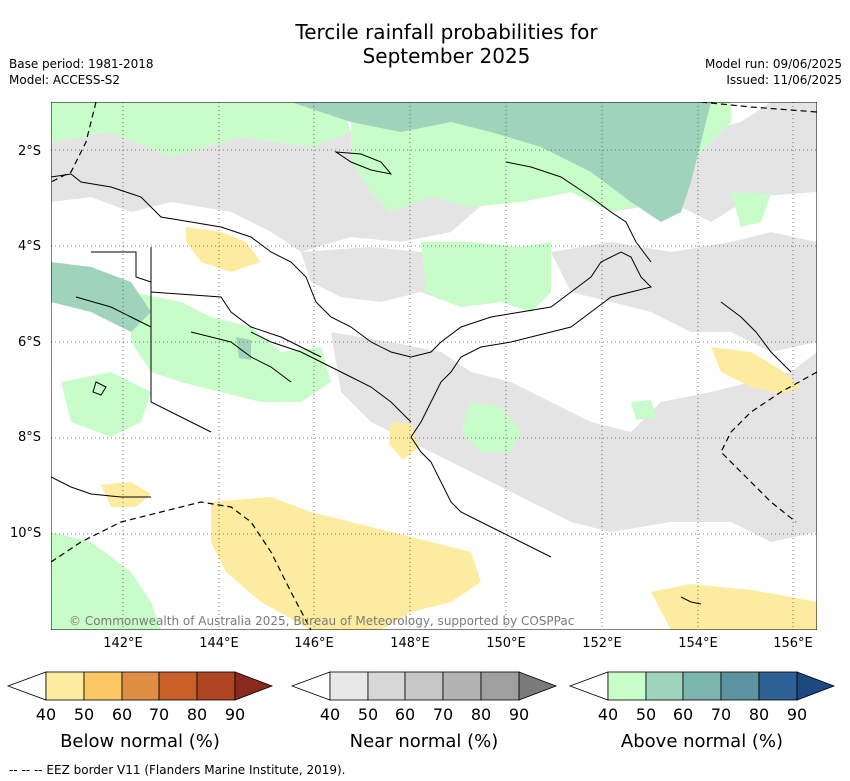  I want to click on colorbar-above-normal, so click(702, 686).